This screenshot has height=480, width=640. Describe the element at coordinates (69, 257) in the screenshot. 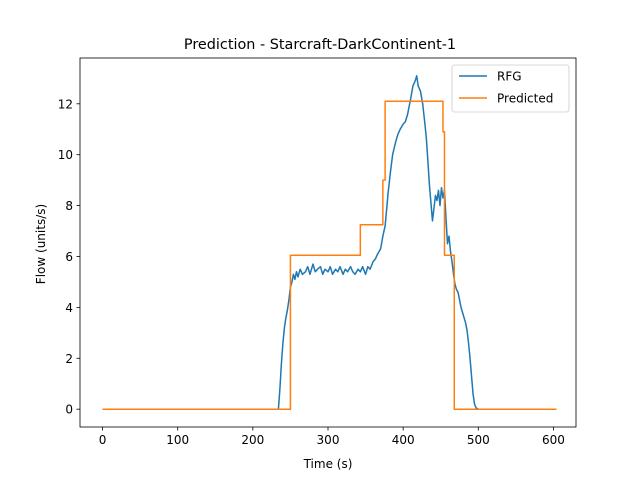

I see `y-tick-label: 6` at that location.